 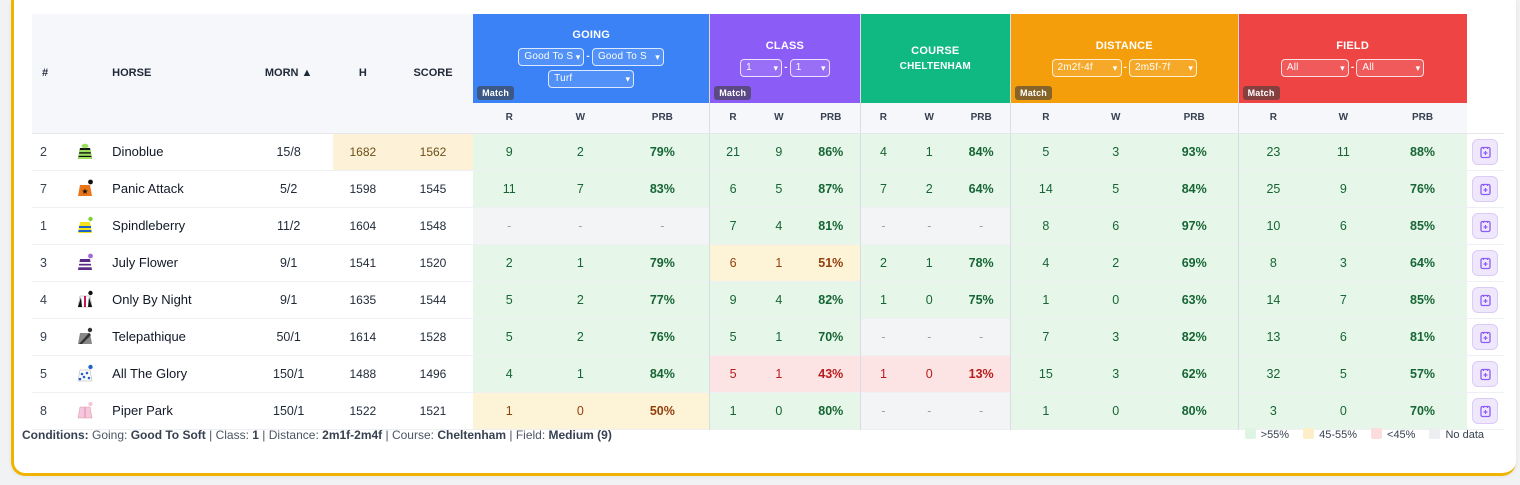 What do you see at coordinates (883, 373) in the screenshot?
I see `course-runs: 1` at bounding box center [883, 373].